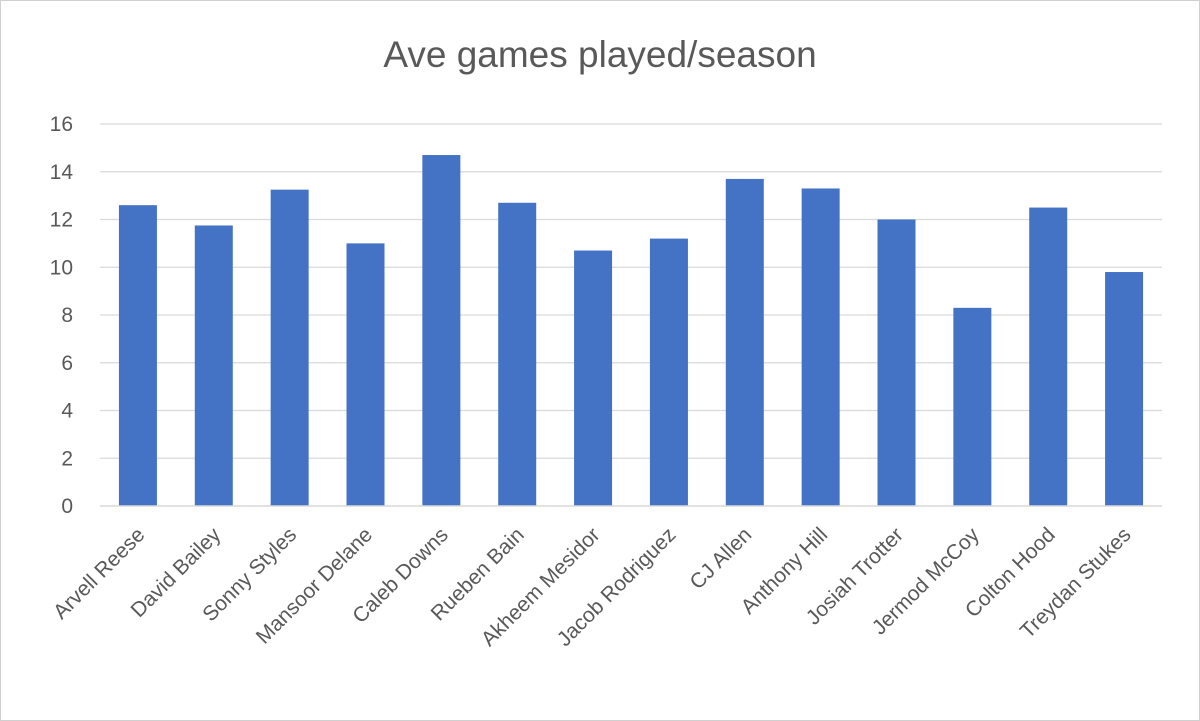  Describe the element at coordinates (600, 54) in the screenshot. I see `chart-title: Ave games played/season` at that location.